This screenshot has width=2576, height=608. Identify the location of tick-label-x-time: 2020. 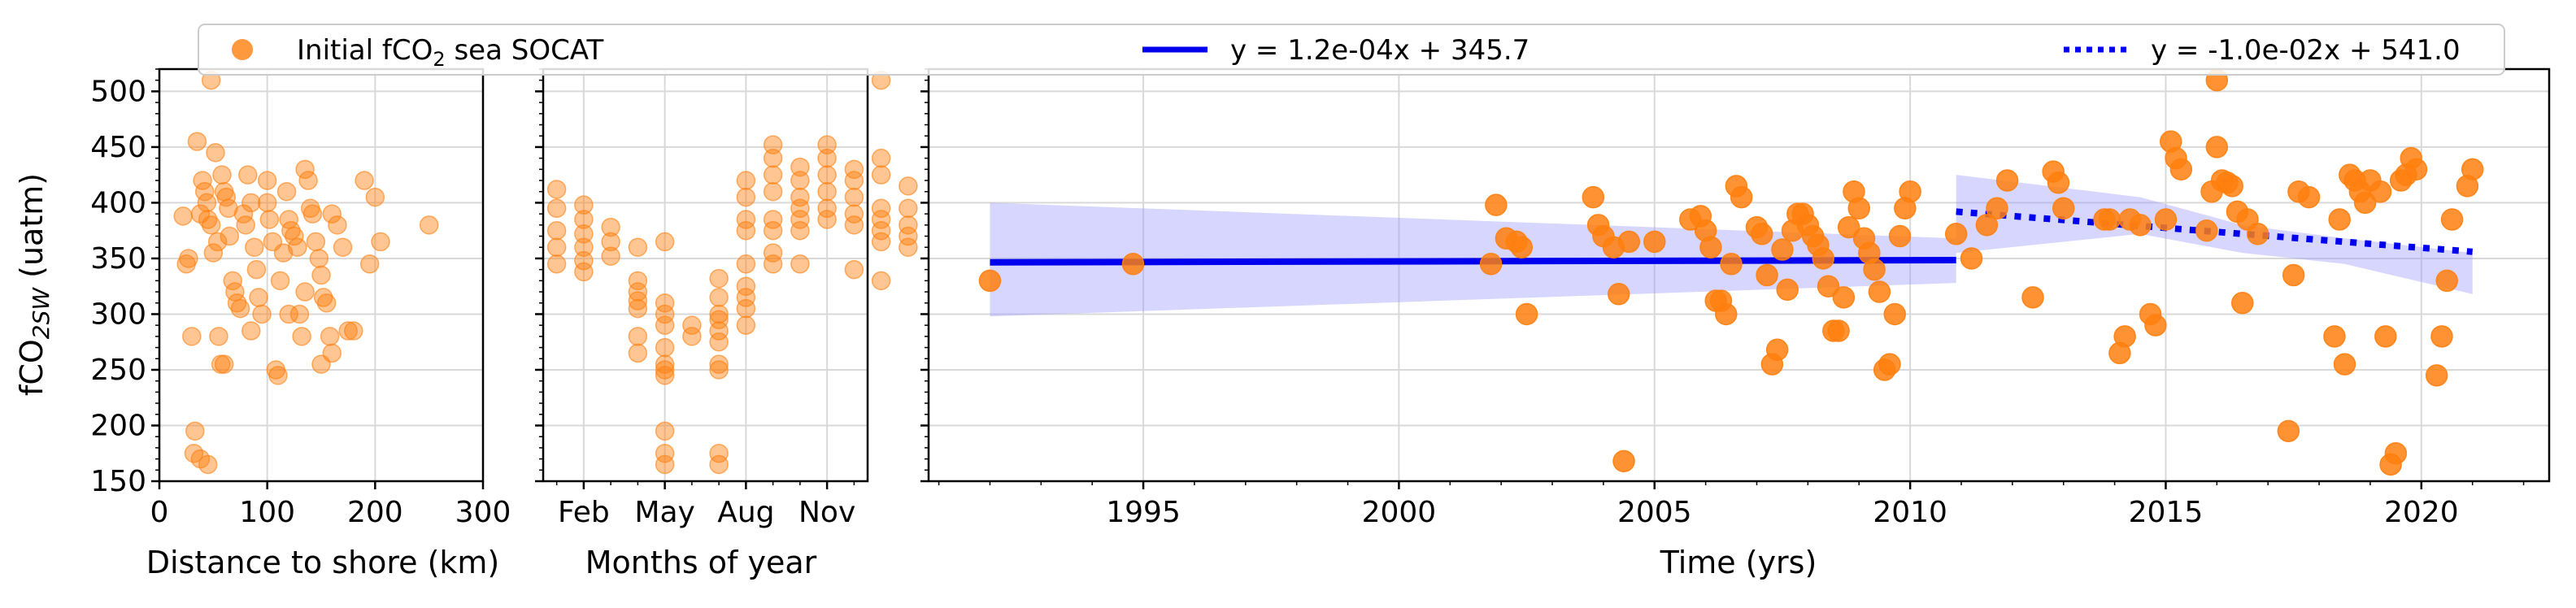
(2422, 513).